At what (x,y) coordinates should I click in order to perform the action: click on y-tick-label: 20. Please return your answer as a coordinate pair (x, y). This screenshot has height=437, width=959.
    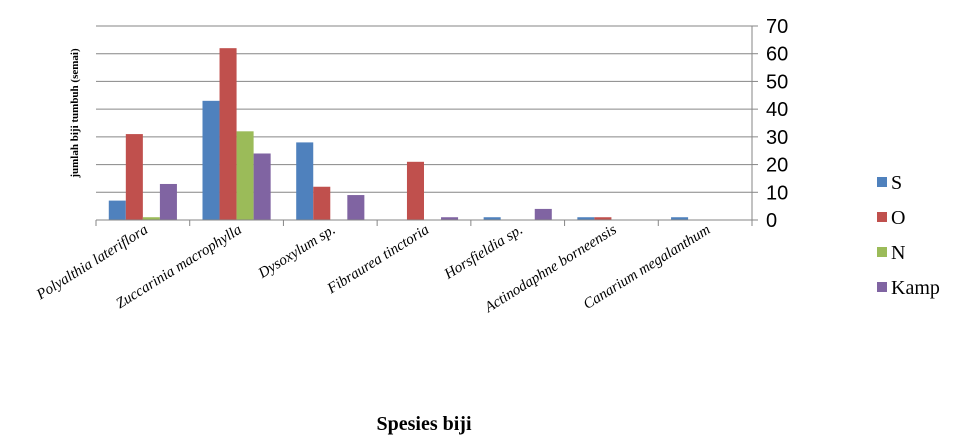
    Looking at the image, I should click on (777, 166).